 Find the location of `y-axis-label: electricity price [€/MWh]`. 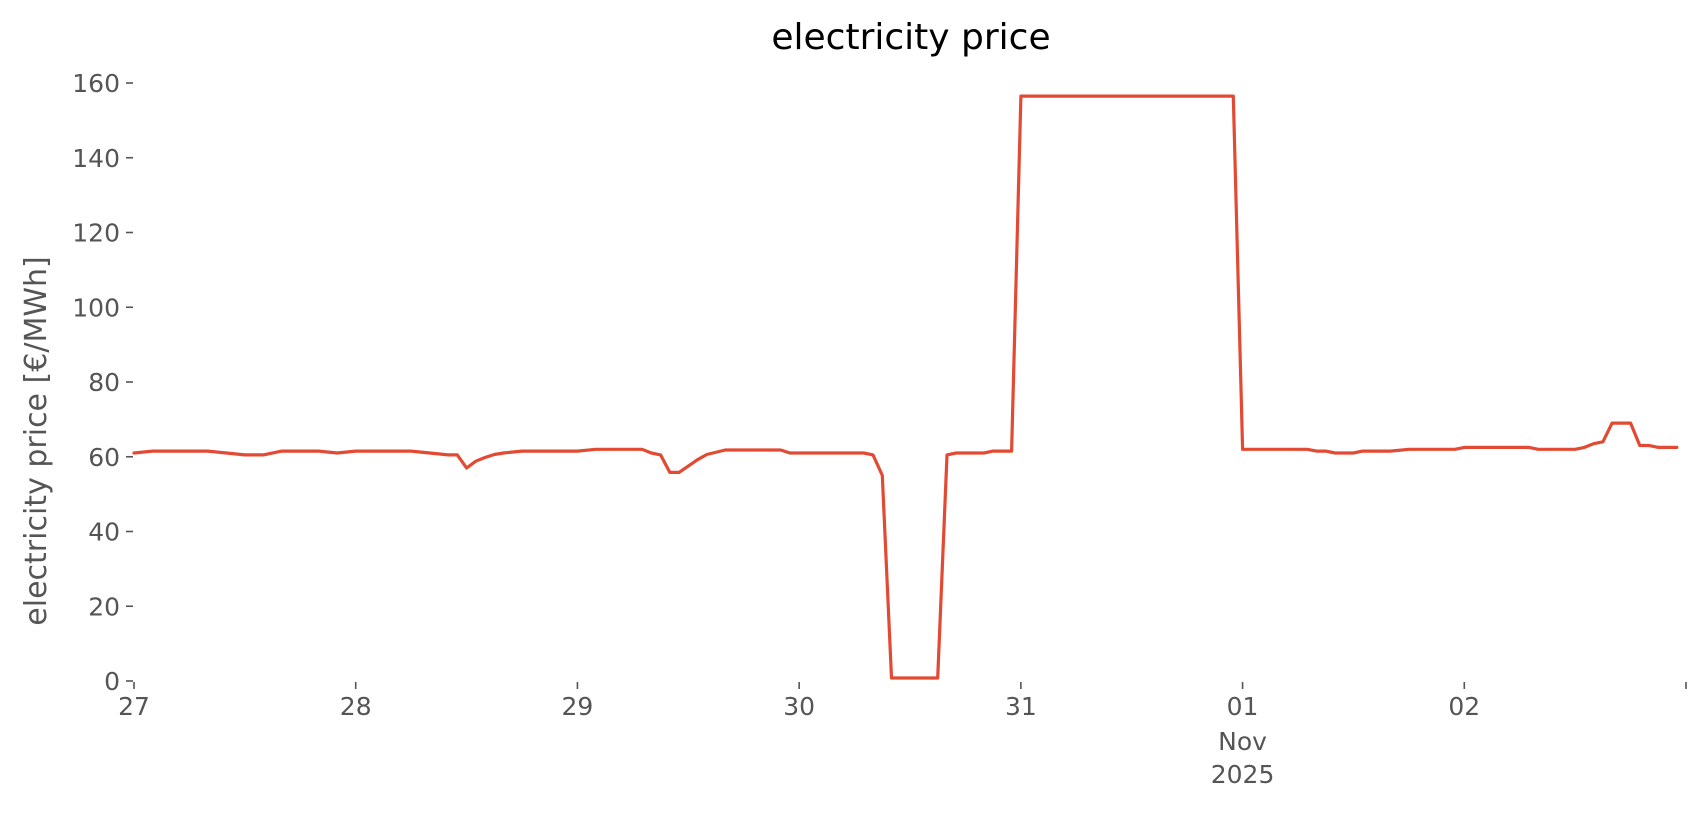

y-axis-label: electricity price [€/MWh] is located at coordinates (36, 440).